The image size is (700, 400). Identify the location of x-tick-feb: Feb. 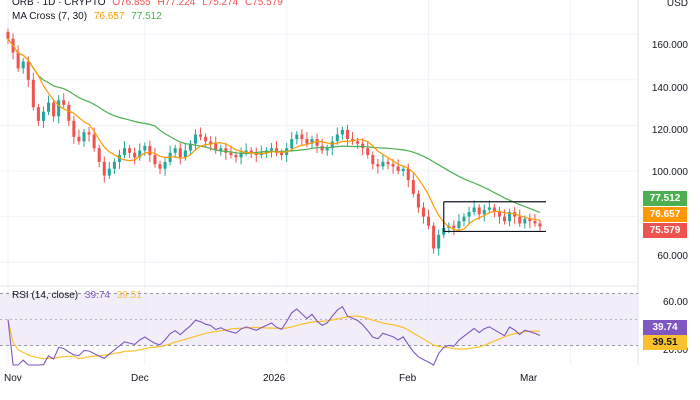
(408, 378).